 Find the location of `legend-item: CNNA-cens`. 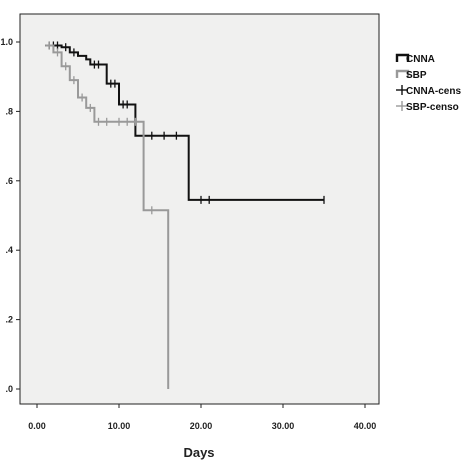

legend-item: CNNA-cens is located at coordinates (428, 91).